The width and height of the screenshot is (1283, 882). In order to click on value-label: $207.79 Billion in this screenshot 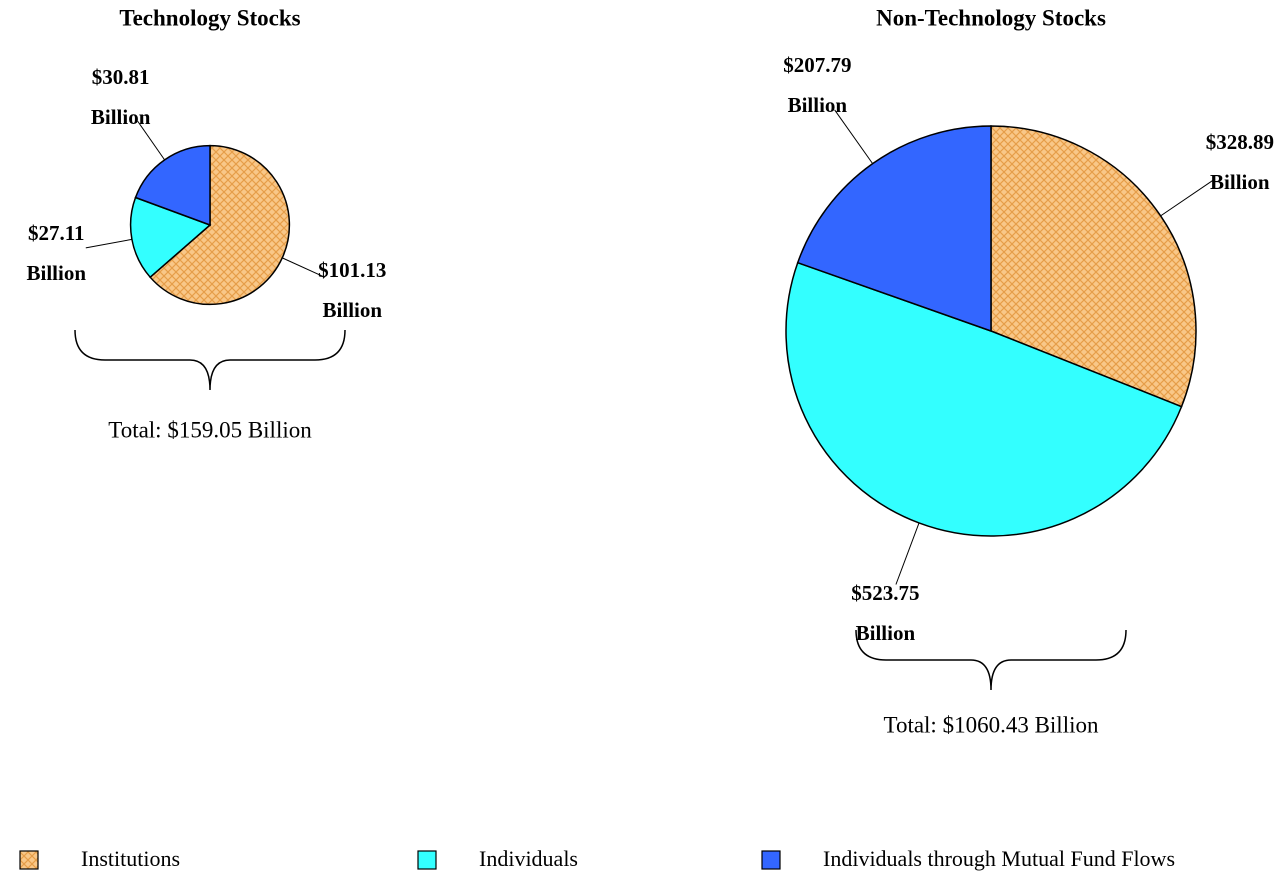, I will do `click(817, 85)`.